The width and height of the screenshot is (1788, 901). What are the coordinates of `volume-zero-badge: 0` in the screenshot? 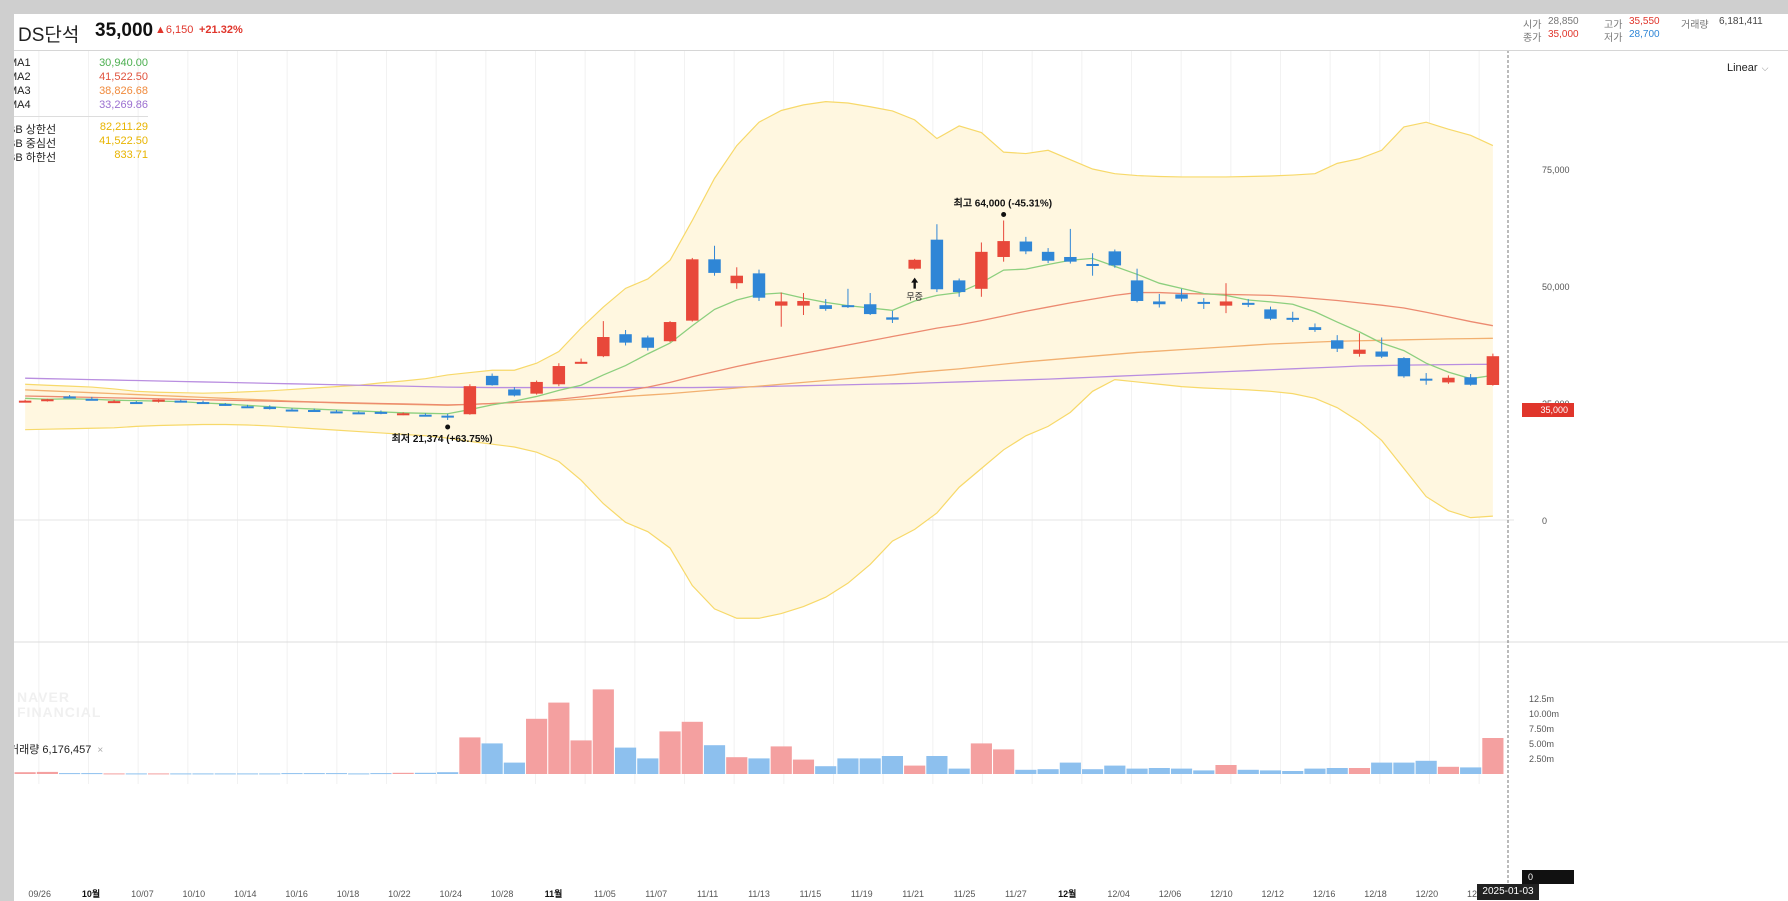 It's located at (1548, 877).